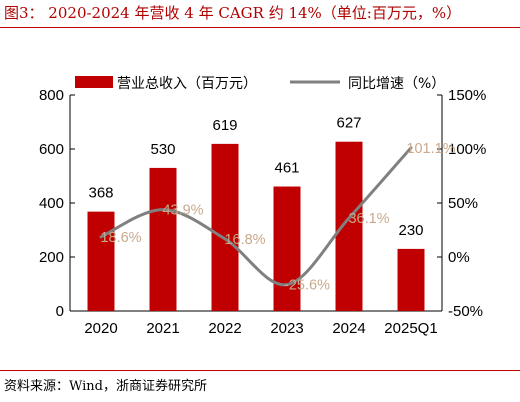 The image size is (520, 402). What do you see at coordinates (187, 84) in the screenshot?
I see `legend-bar-label: 营业总收入（百万元）` at bounding box center [187, 84].